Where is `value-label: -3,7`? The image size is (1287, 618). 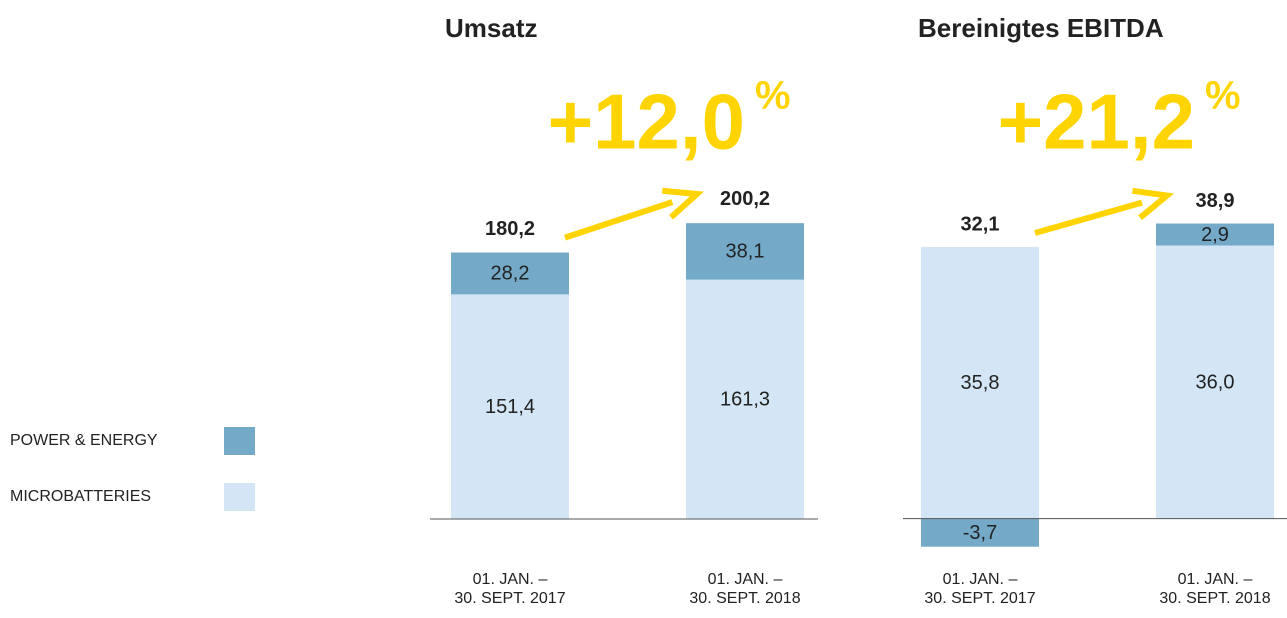
value-label: -3,7 is located at coordinates (980, 533).